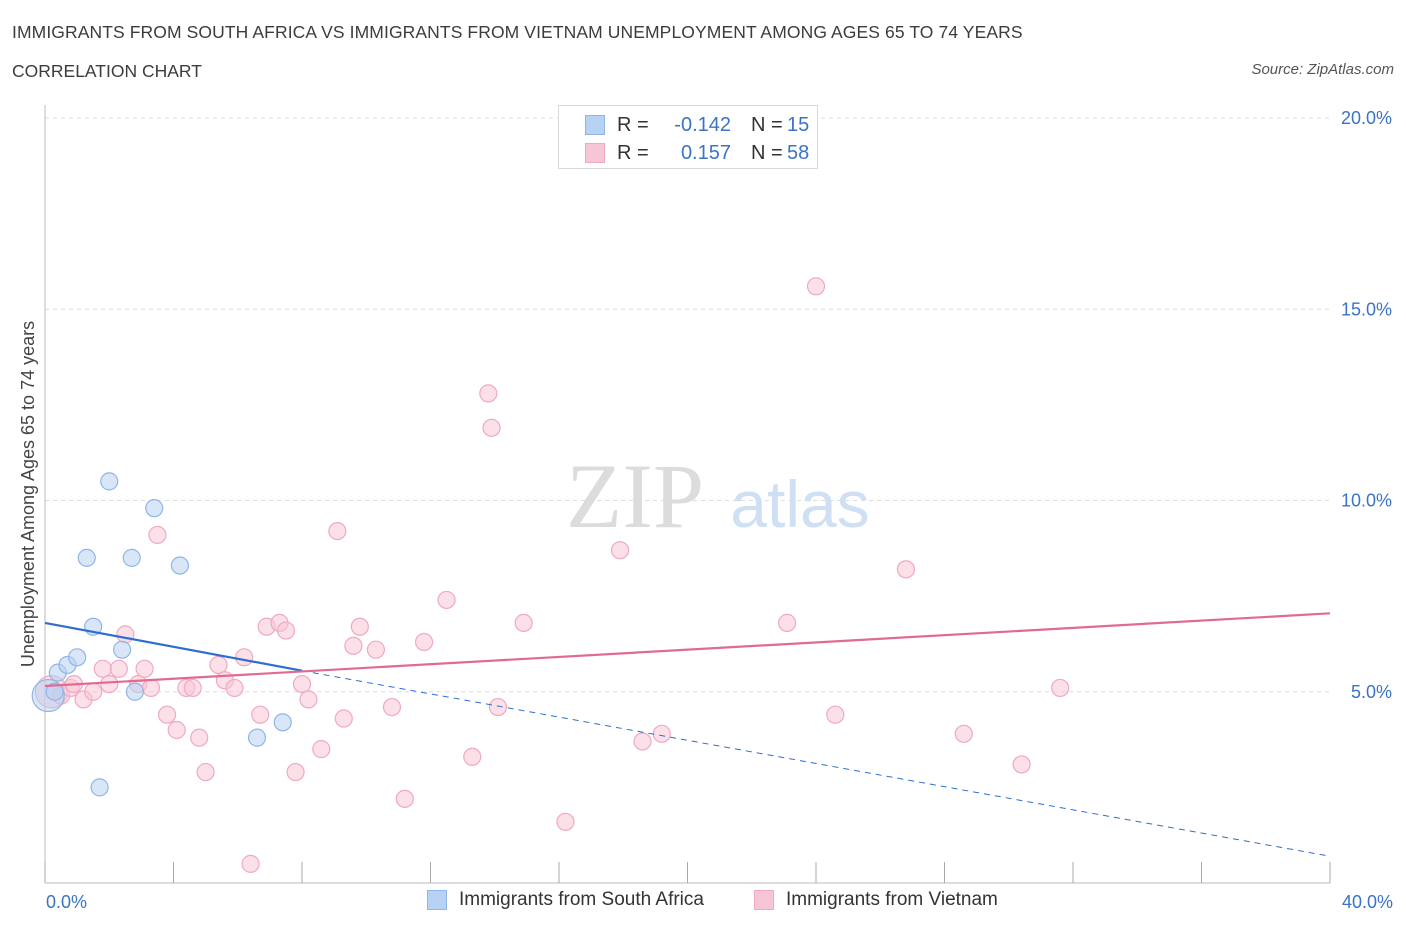 This screenshot has width=1406, height=930. Describe the element at coordinates (1367, 902) in the screenshot. I see `x-tick-label: 40.0%` at that location.